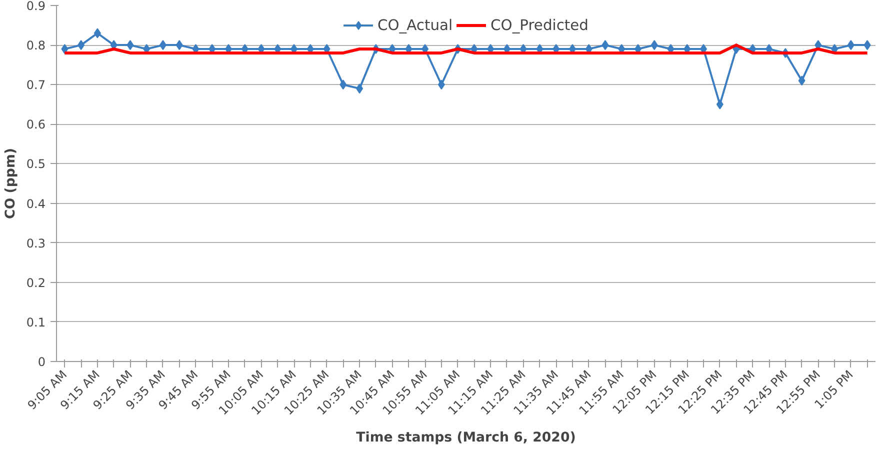  What do you see at coordinates (415, 25) in the screenshot?
I see `legend-label: CO_Actual` at bounding box center [415, 25].